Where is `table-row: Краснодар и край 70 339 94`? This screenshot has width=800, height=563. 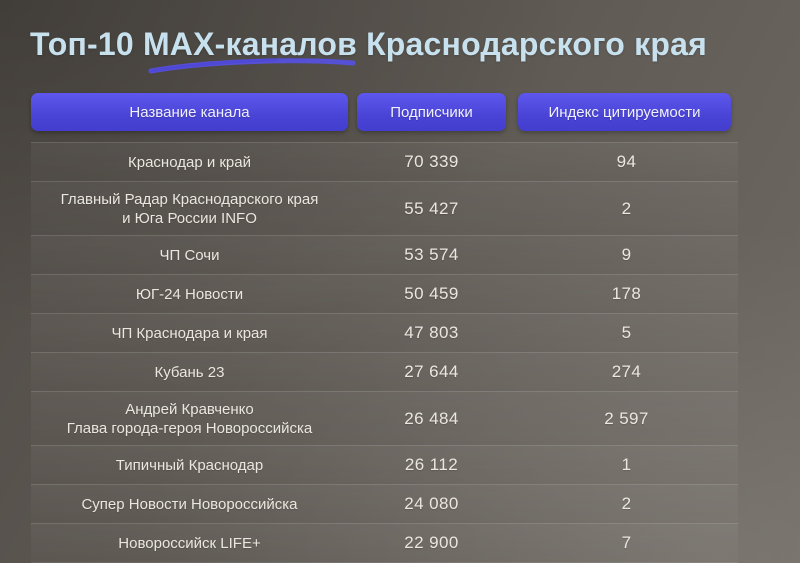 table-row: Краснодар и край 70 339 94 is located at coordinates (384, 161).